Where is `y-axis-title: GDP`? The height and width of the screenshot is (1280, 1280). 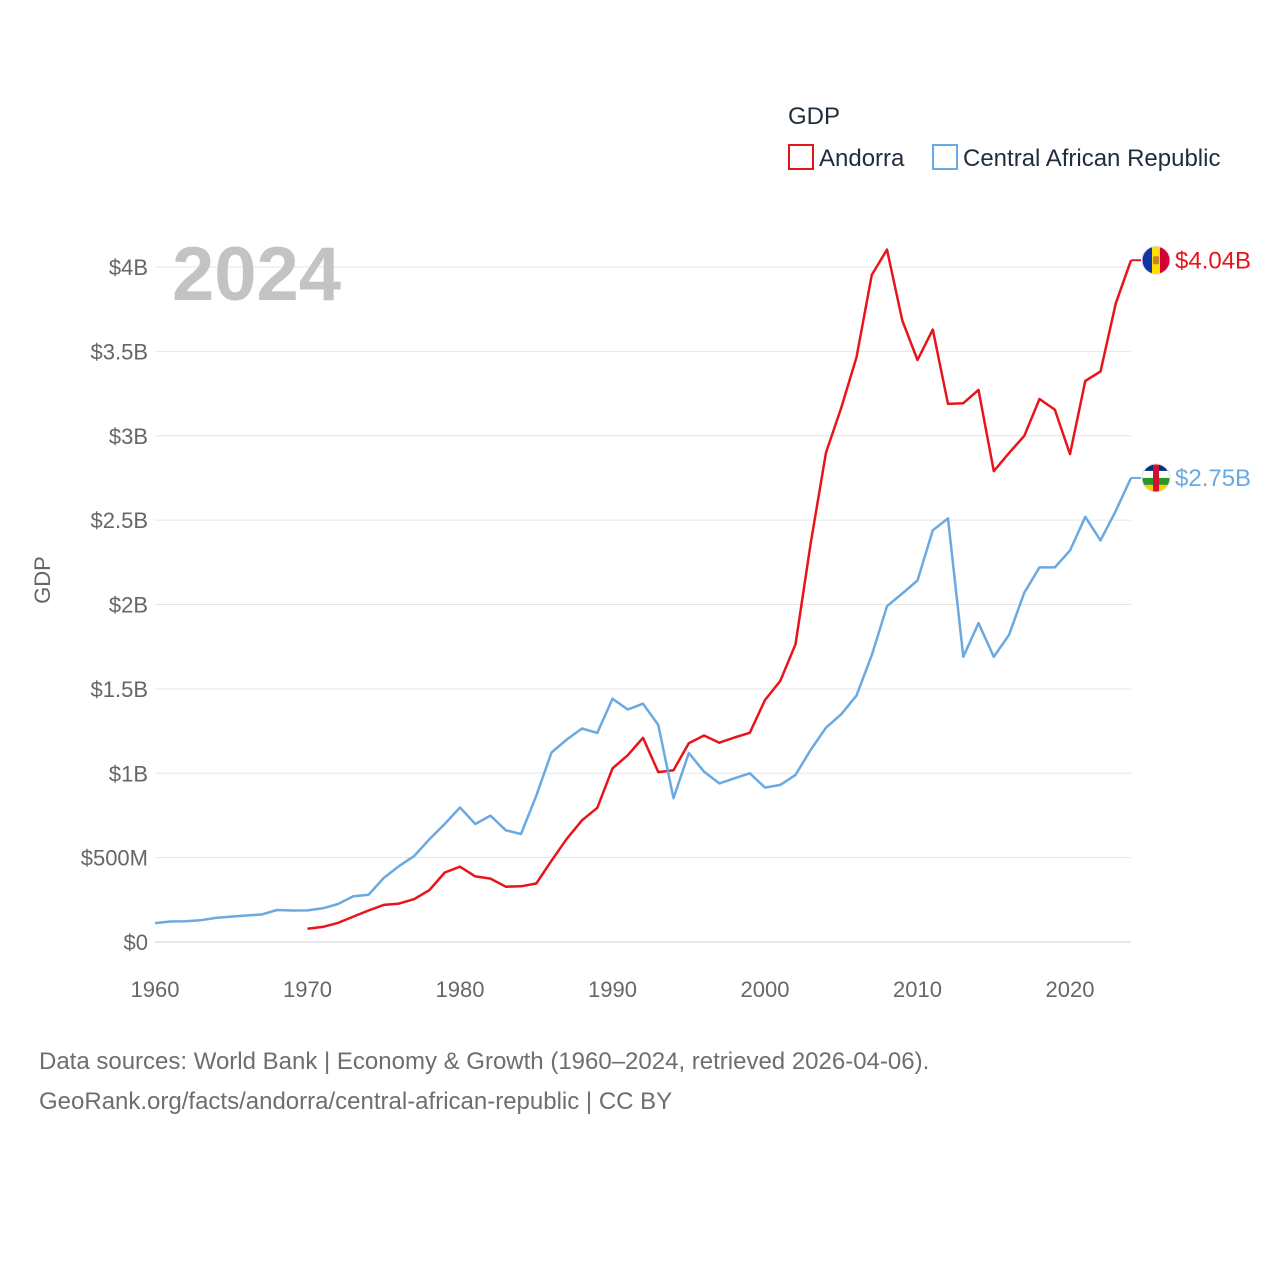
y-axis-title: GDP is located at coordinates (42, 580).